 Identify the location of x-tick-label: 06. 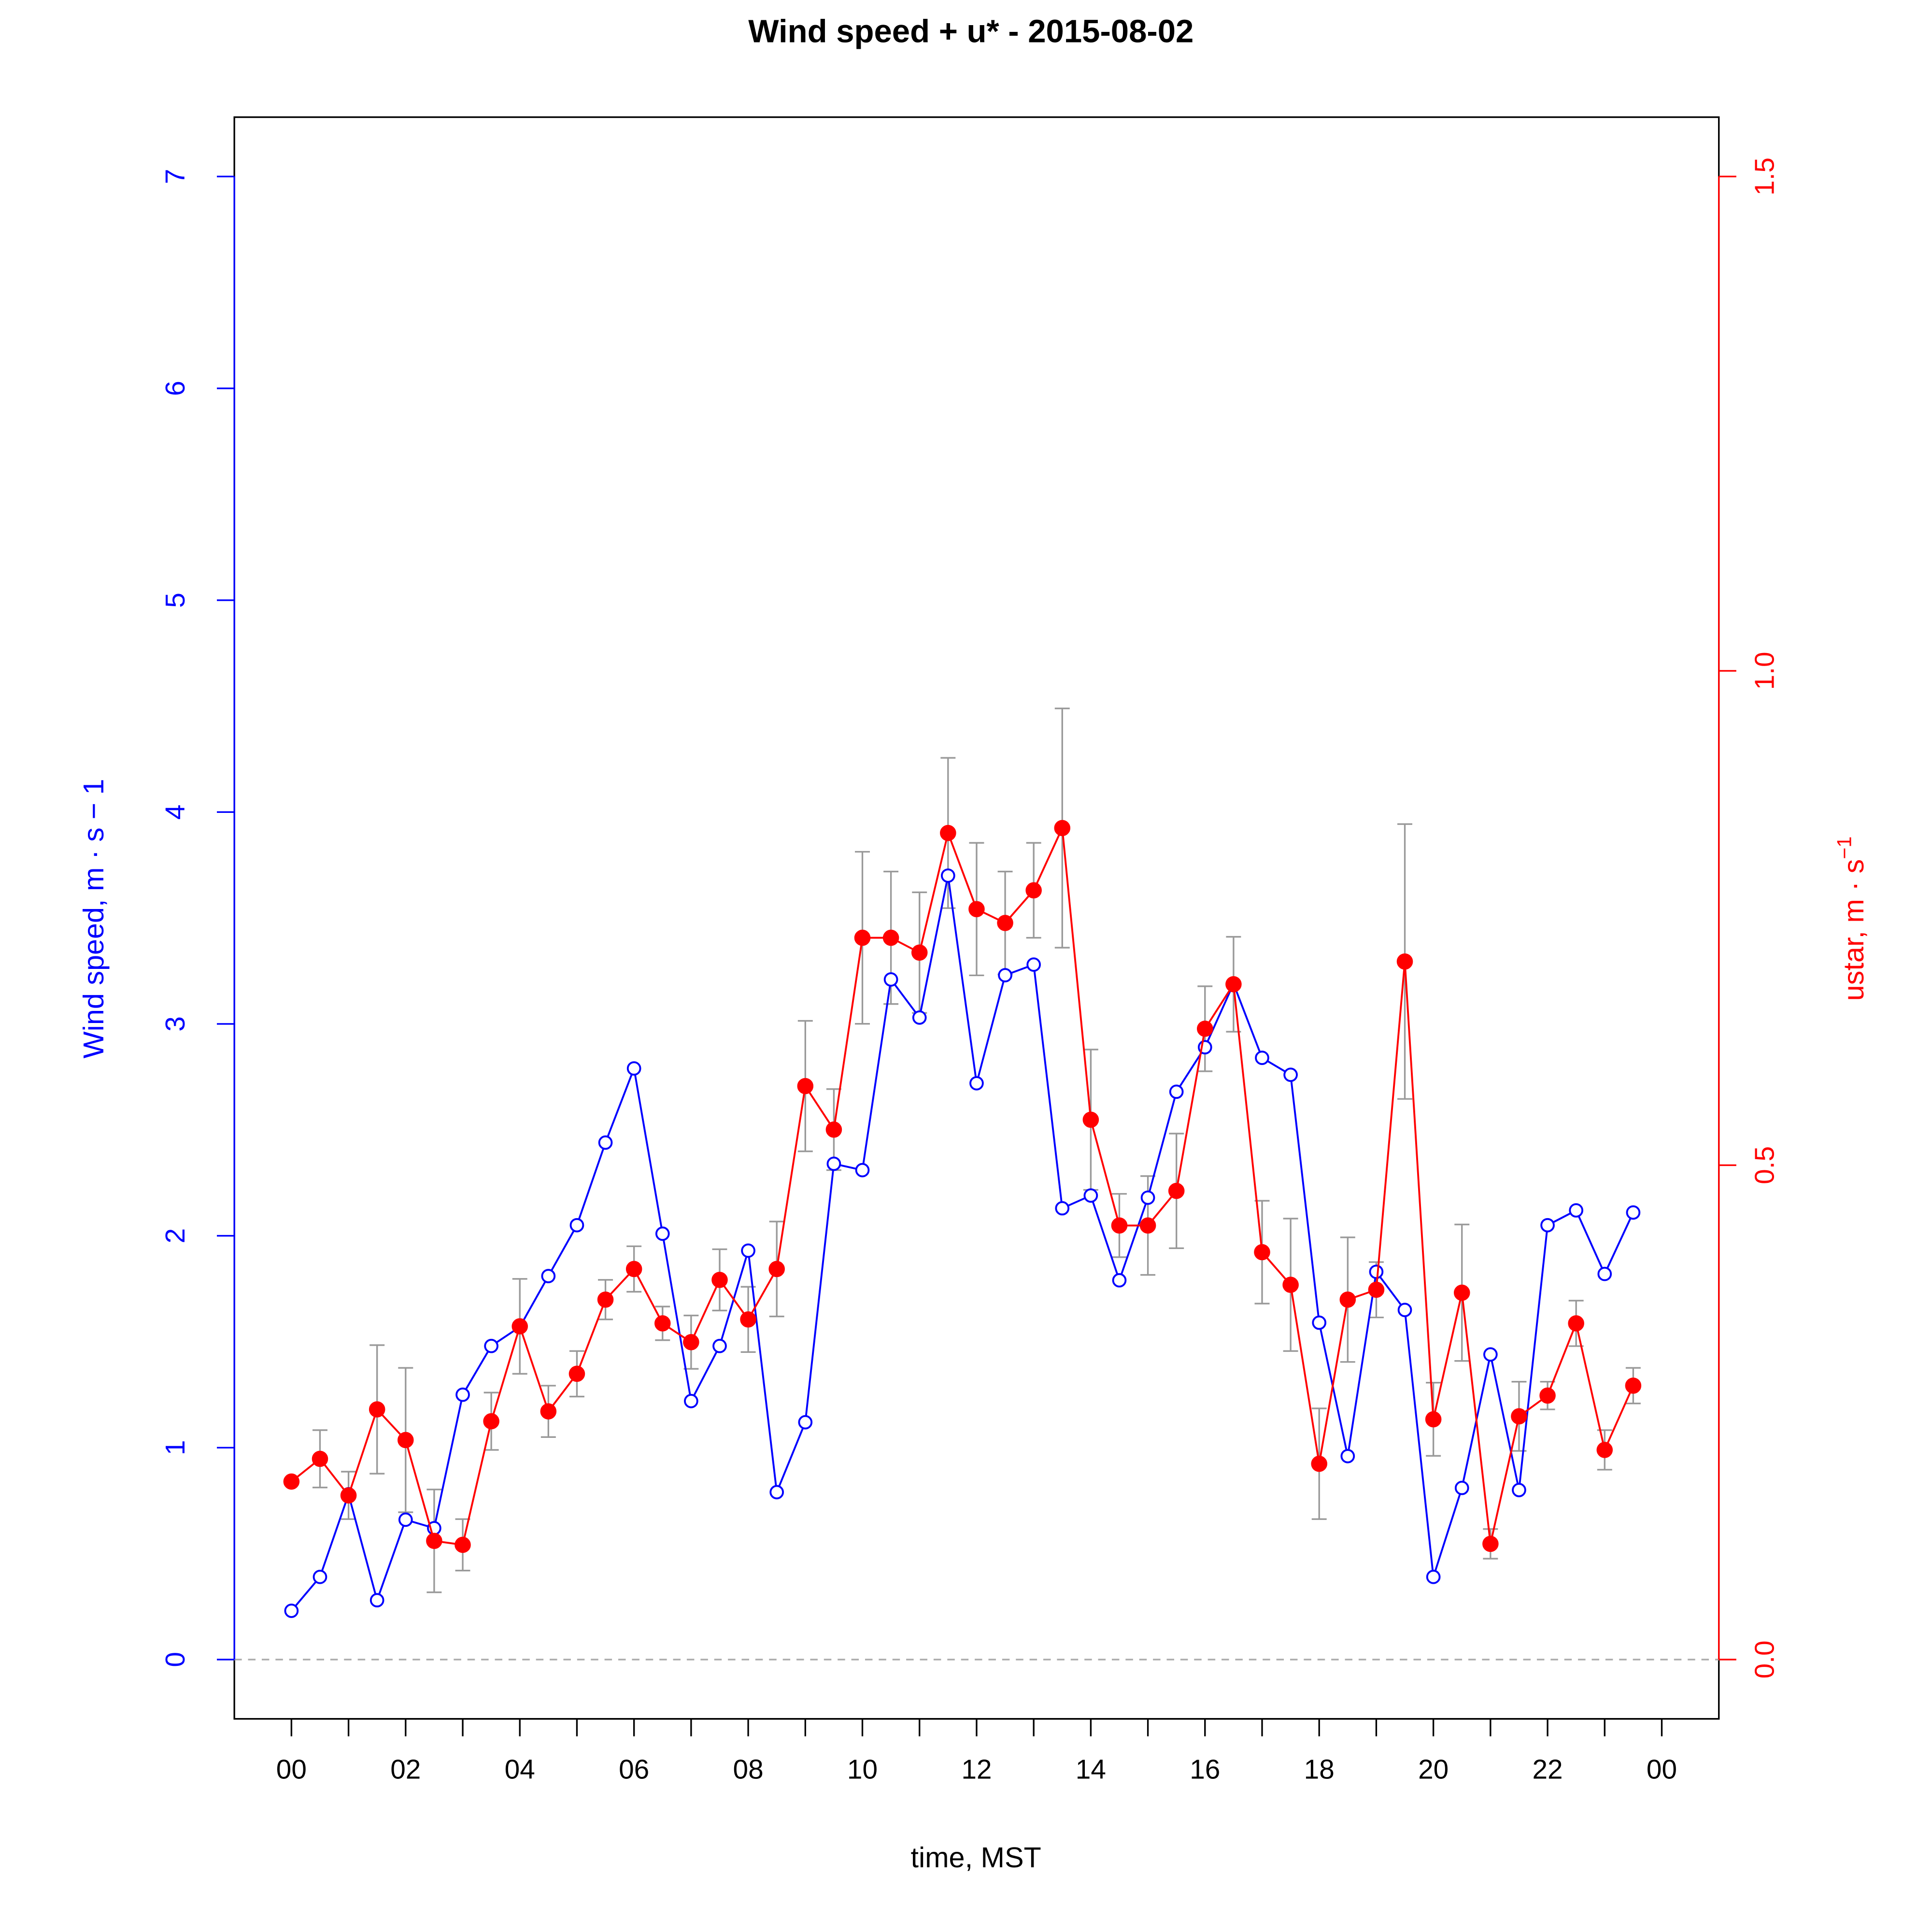
(634, 1770).